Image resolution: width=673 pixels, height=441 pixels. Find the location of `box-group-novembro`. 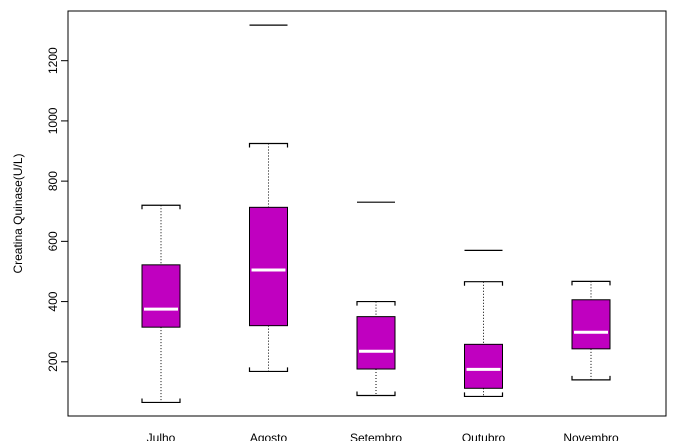

box-group-novembro is located at coordinates (591, 330).